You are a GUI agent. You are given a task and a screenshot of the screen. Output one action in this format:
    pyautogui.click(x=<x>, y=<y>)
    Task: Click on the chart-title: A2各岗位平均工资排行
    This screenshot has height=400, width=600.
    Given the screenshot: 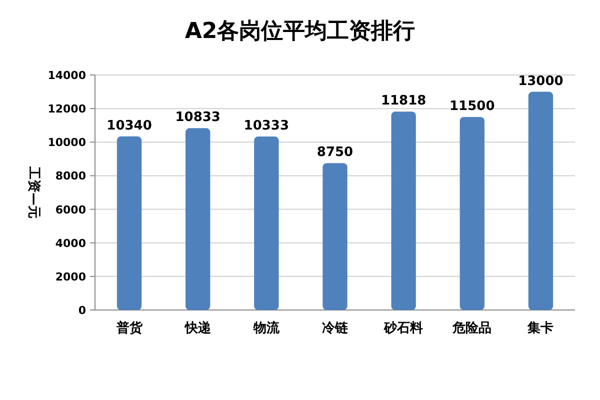 What is the action you would take?
    pyautogui.click(x=300, y=31)
    